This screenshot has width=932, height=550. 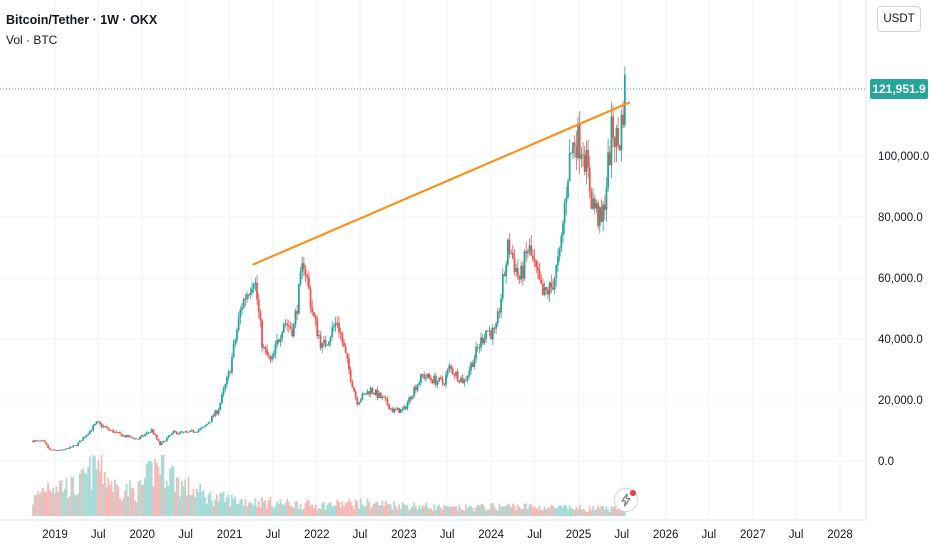 I want to click on trendline, so click(x=441, y=183).